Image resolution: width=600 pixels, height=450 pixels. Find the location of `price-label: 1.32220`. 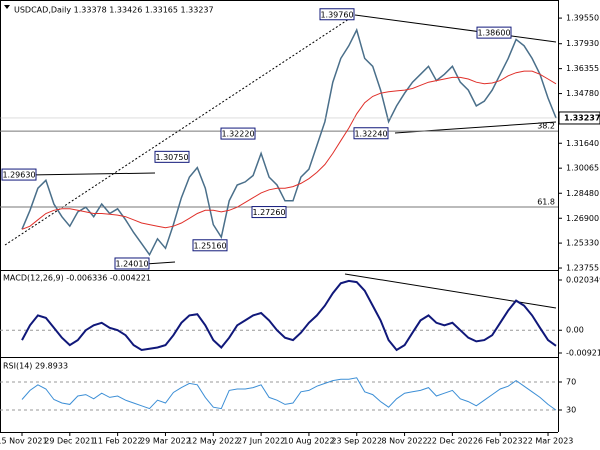

price-label: 1.32220 is located at coordinates (237, 134).